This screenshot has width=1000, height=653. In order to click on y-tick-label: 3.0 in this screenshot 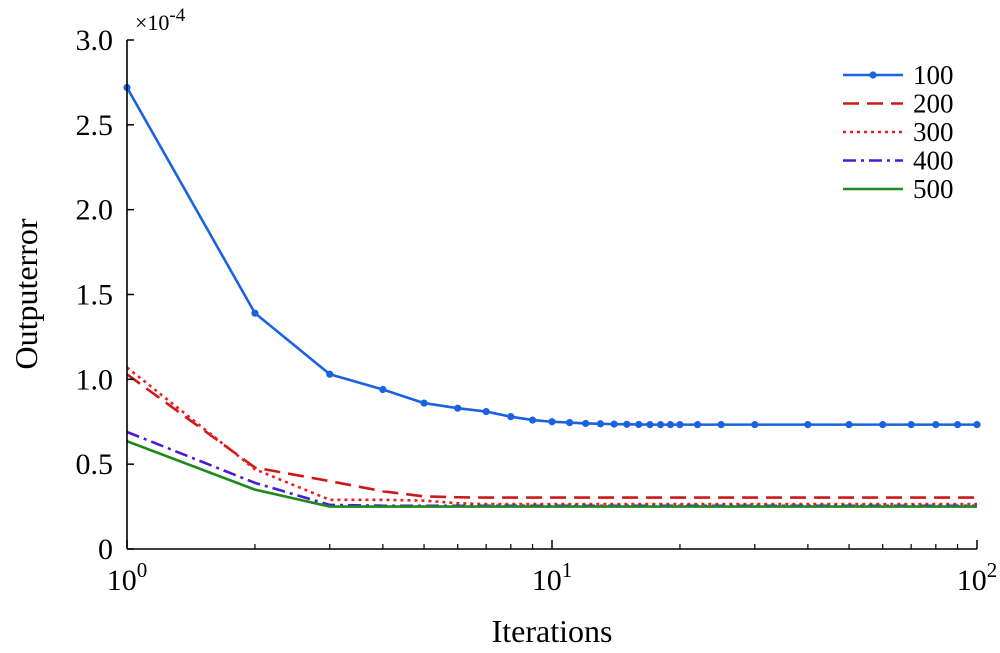, I will do `click(95, 40)`.